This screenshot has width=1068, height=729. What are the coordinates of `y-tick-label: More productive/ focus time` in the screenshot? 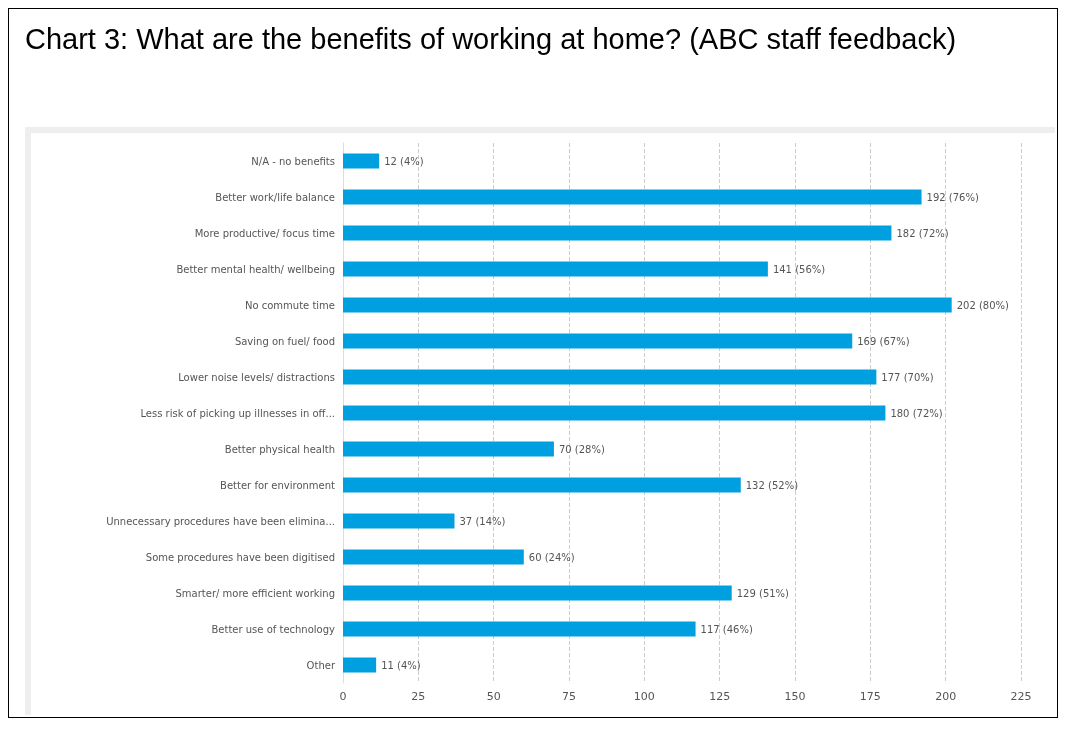 It's located at (264, 233).